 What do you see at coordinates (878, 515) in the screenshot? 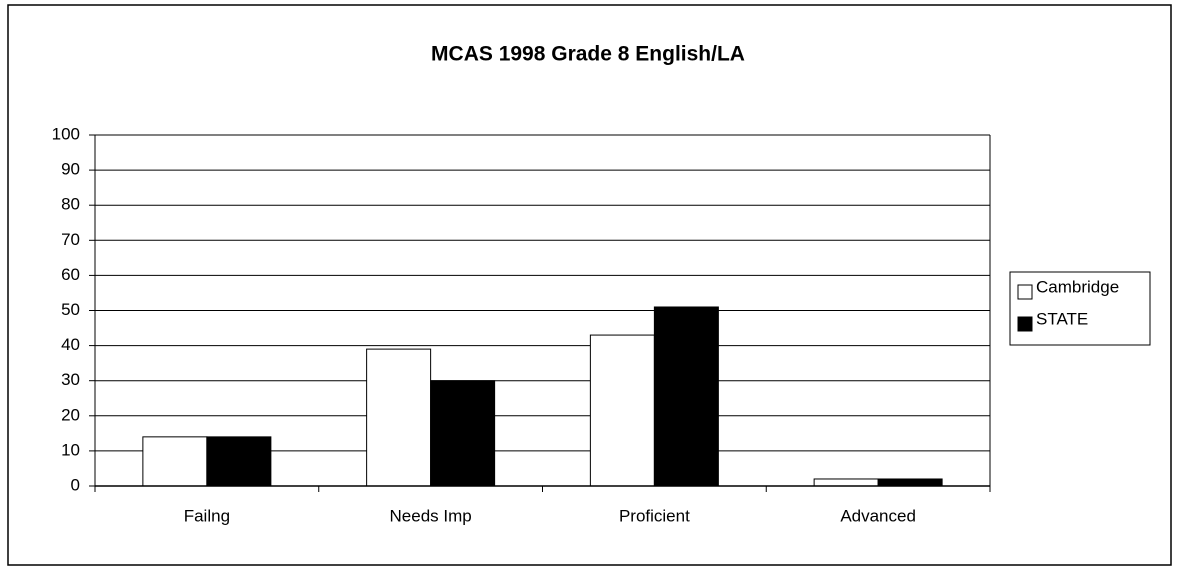
I see `x-tick-label: Advanced` at bounding box center [878, 515].